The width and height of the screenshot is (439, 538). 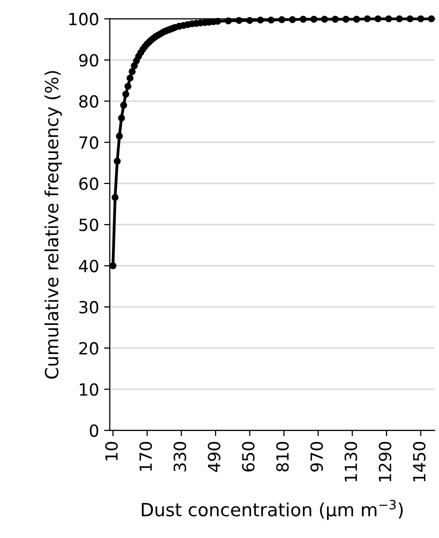 What do you see at coordinates (145, 456) in the screenshot?
I see `x-tick-label: 170` at bounding box center [145, 456].